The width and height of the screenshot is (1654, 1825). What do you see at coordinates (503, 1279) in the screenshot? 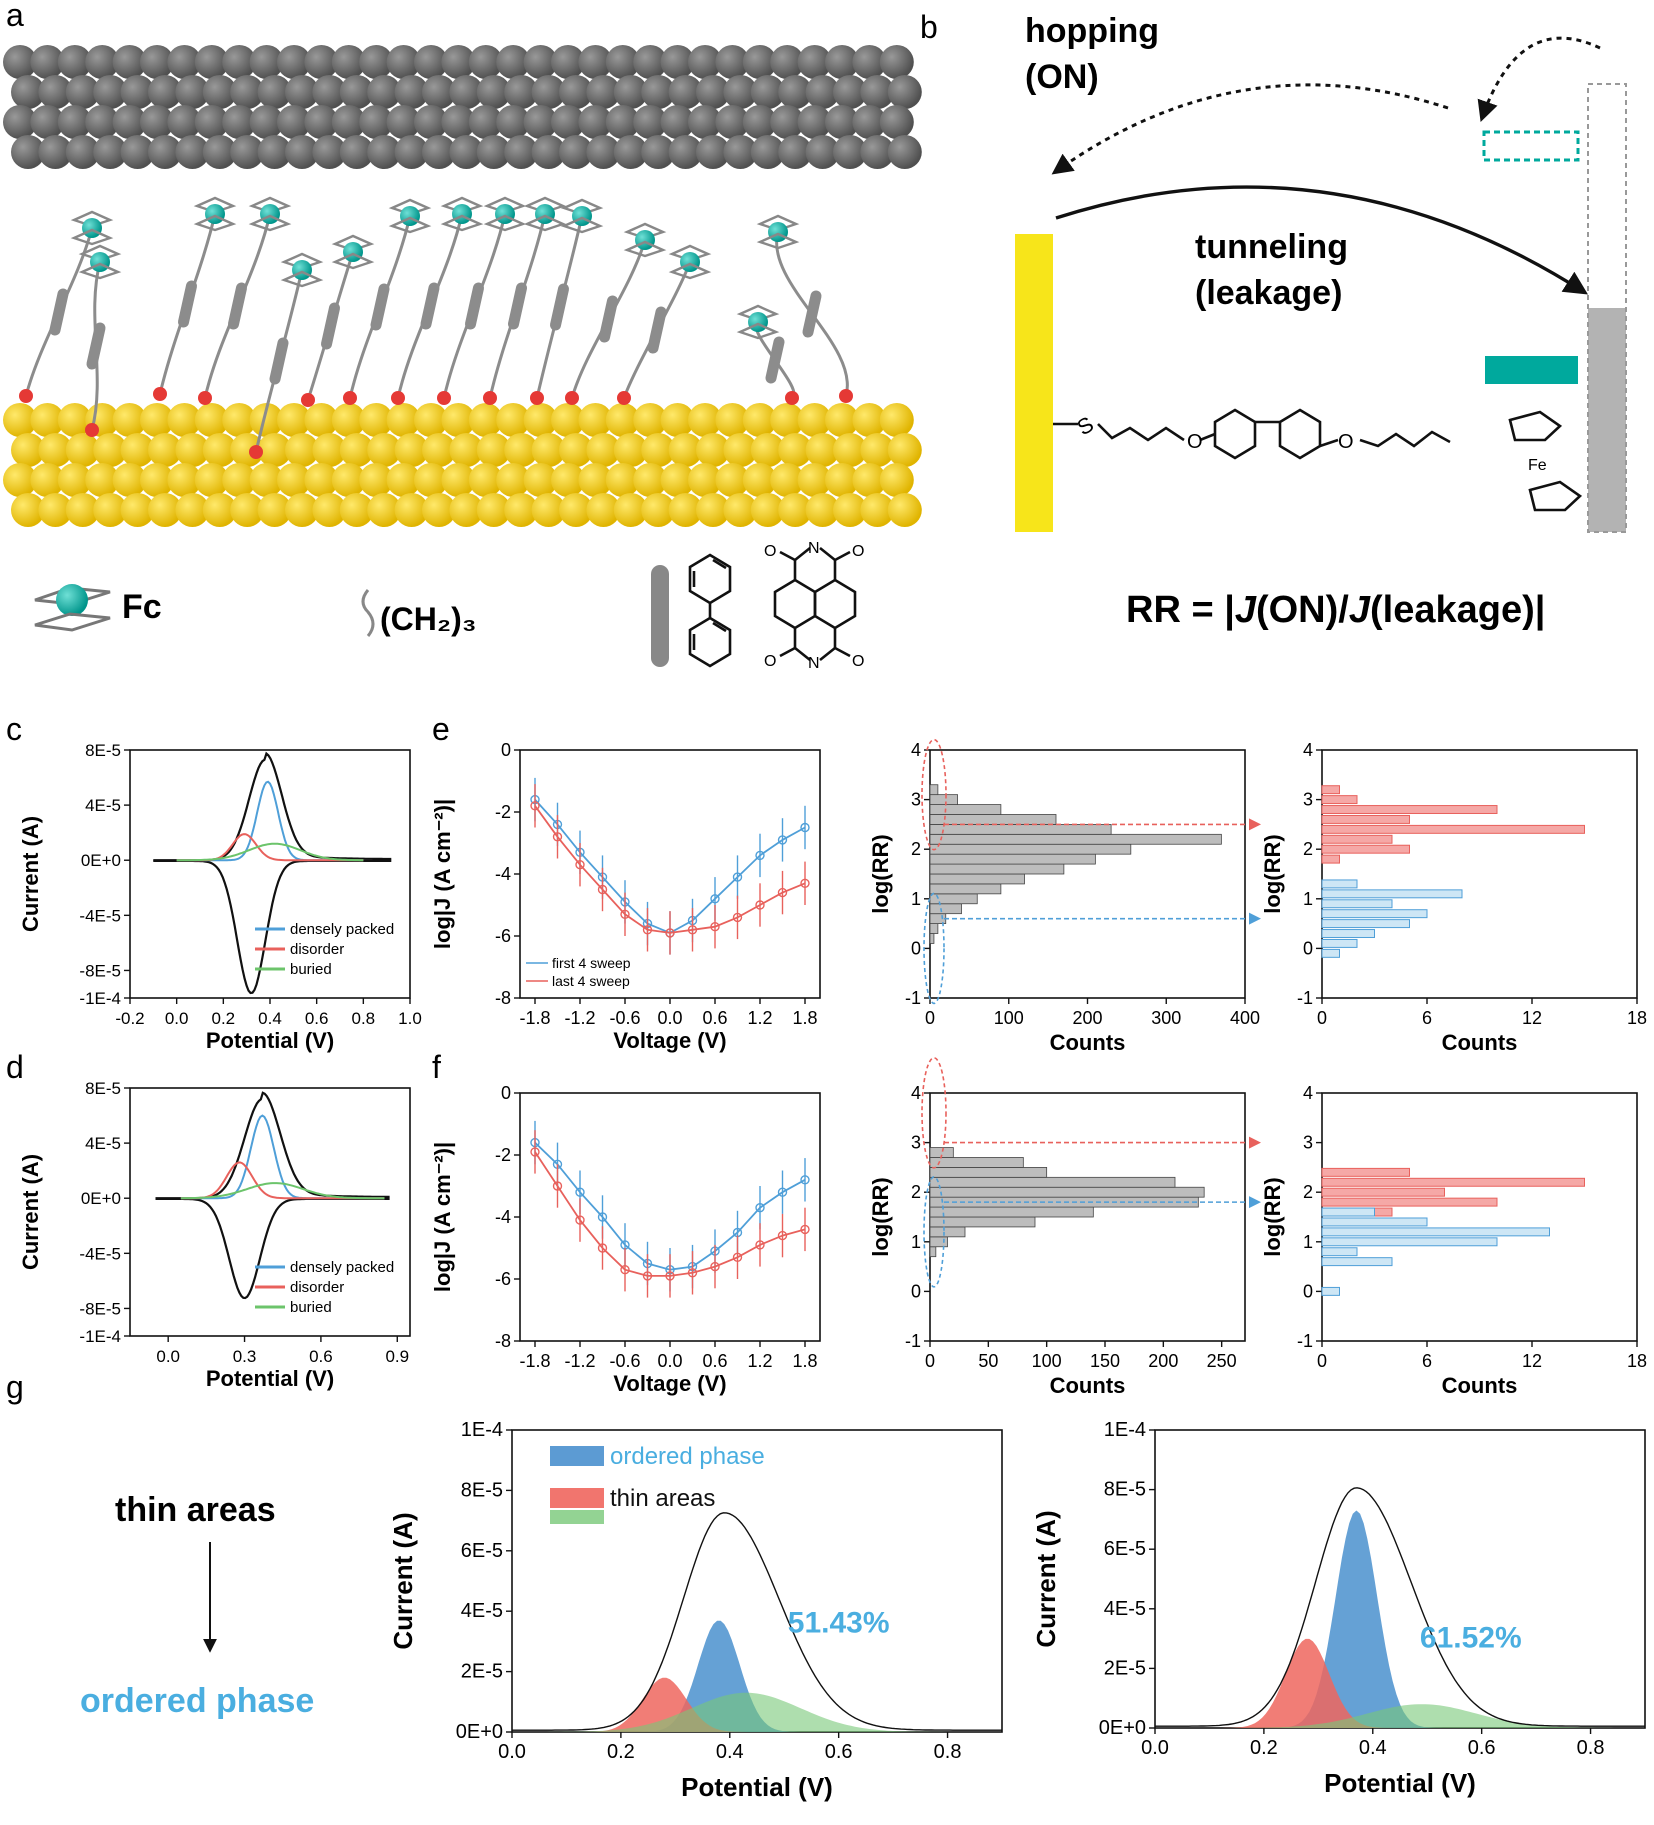
I see `y-tick-label: -6` at bounding box center [503, 1279].